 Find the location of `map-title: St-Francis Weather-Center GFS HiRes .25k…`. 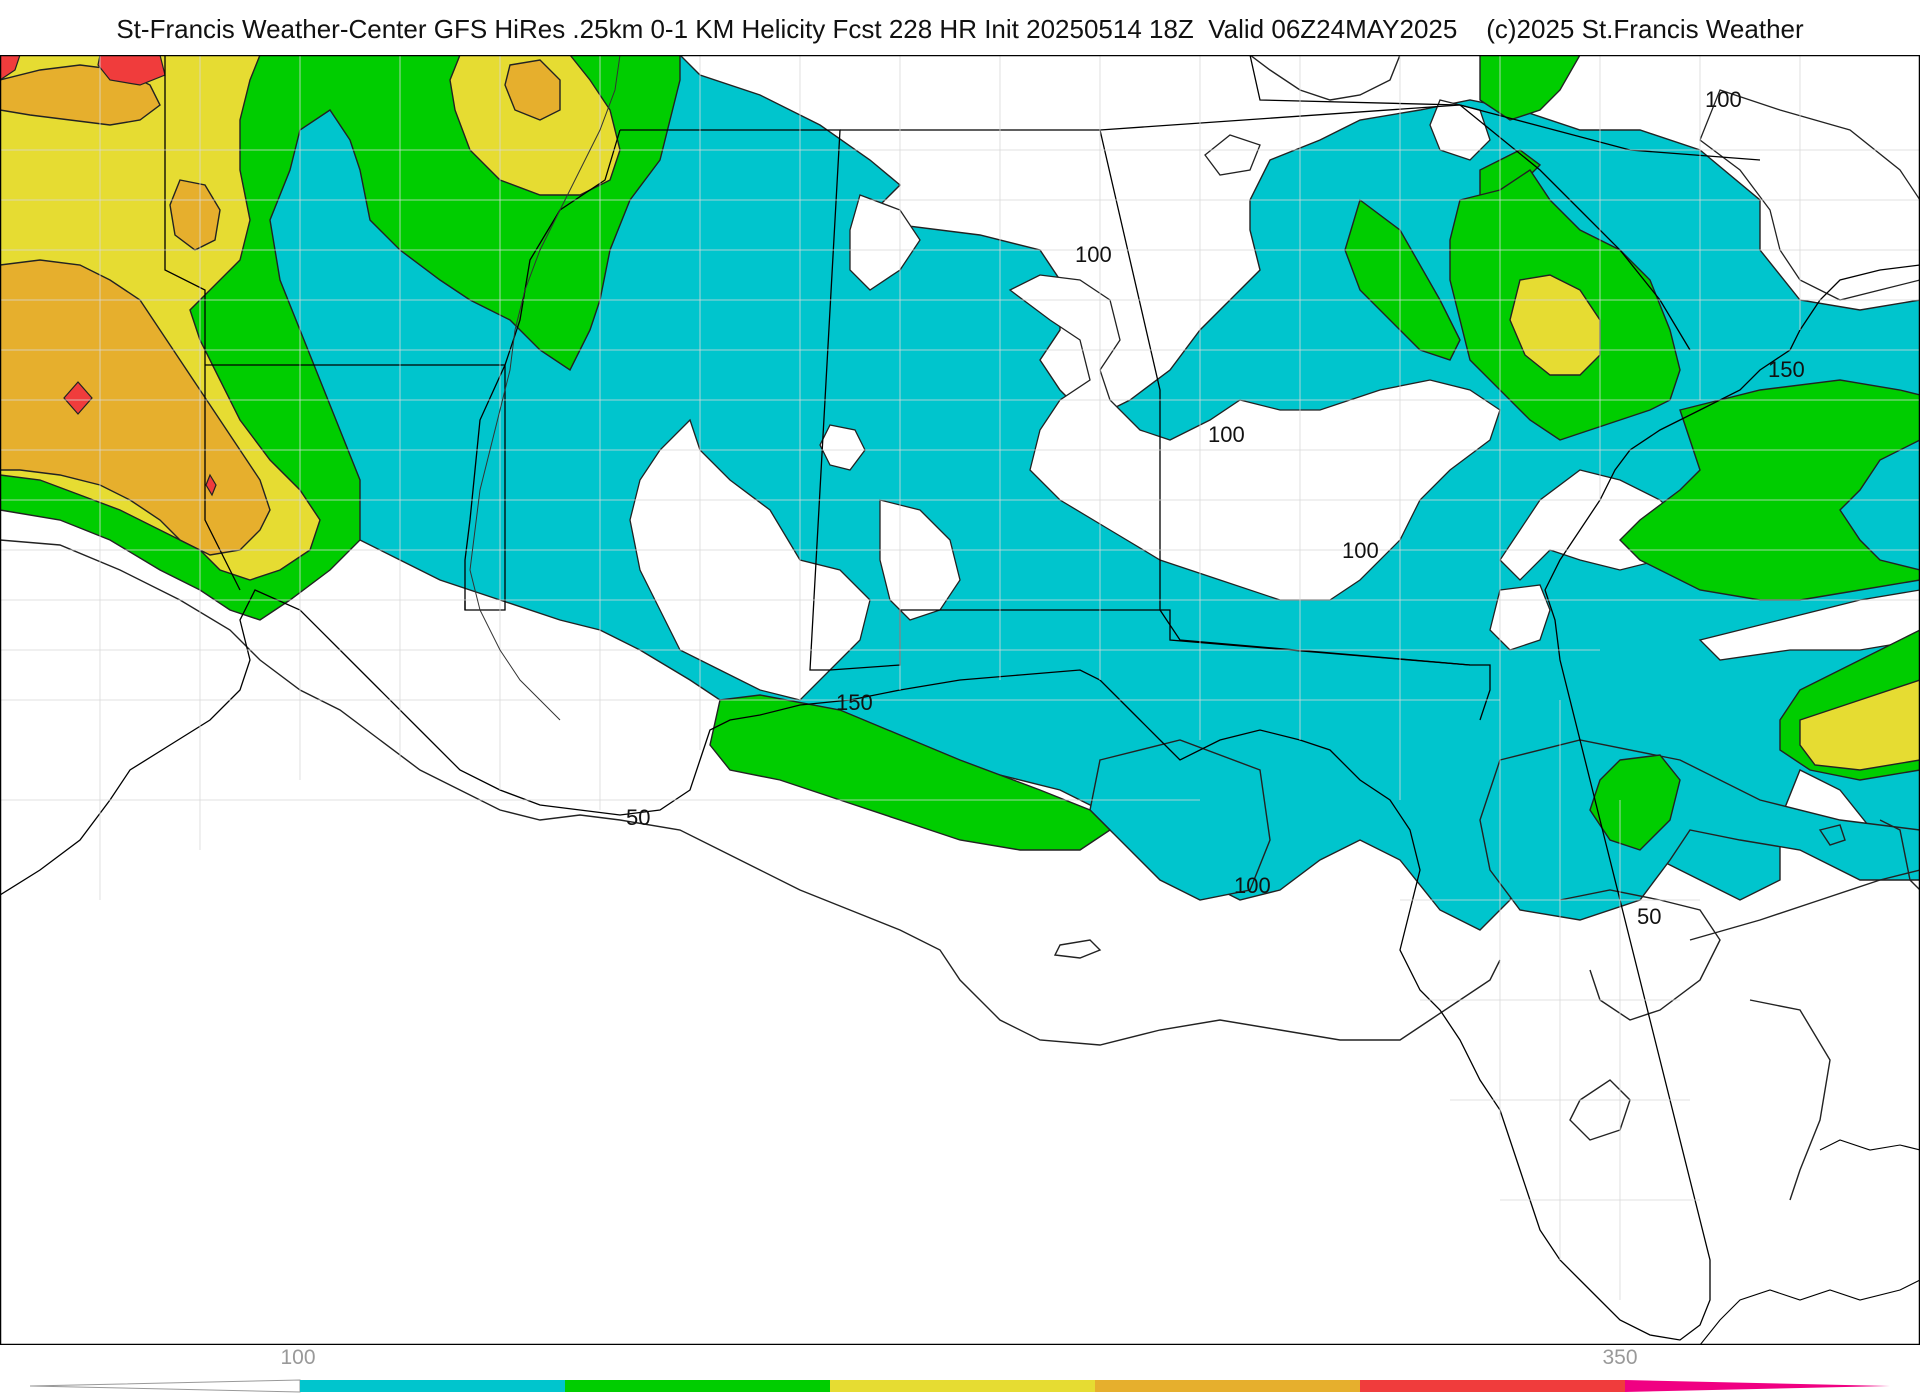

map-title: St-Francis Weather-Center GFS HiRes .25k… is located at coordinates (960, 29).